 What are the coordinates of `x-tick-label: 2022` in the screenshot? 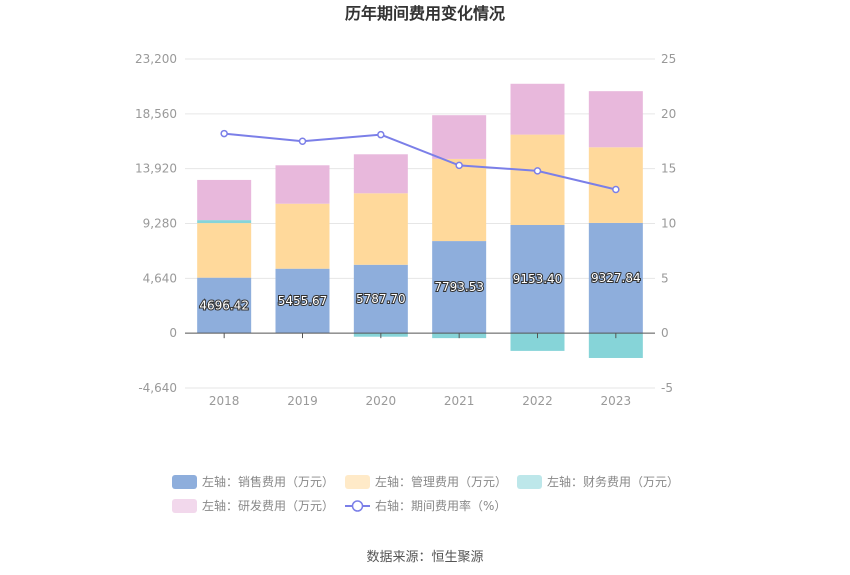 It's located at (537, 401).